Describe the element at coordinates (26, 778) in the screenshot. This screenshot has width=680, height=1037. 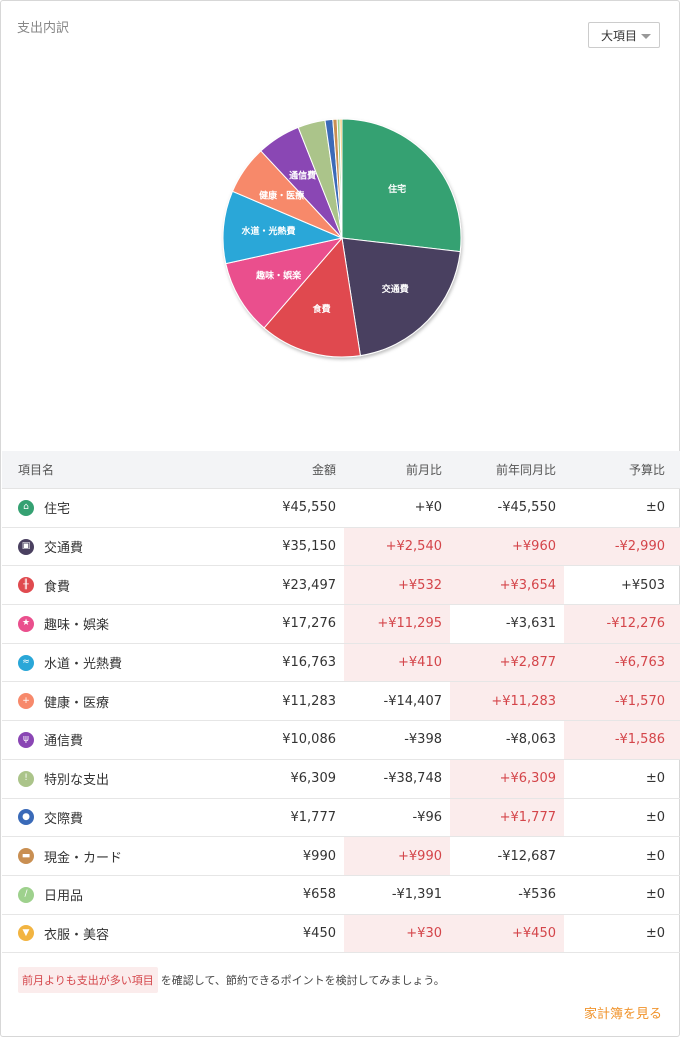
I see `exclamation-icon: !` at that location.